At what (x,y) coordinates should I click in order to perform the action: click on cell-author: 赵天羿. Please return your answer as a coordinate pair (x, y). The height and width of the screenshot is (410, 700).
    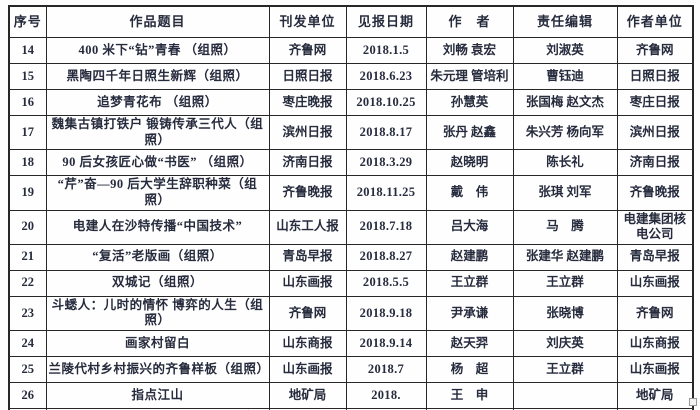
    Looking at the image, I should click on (469, 343).